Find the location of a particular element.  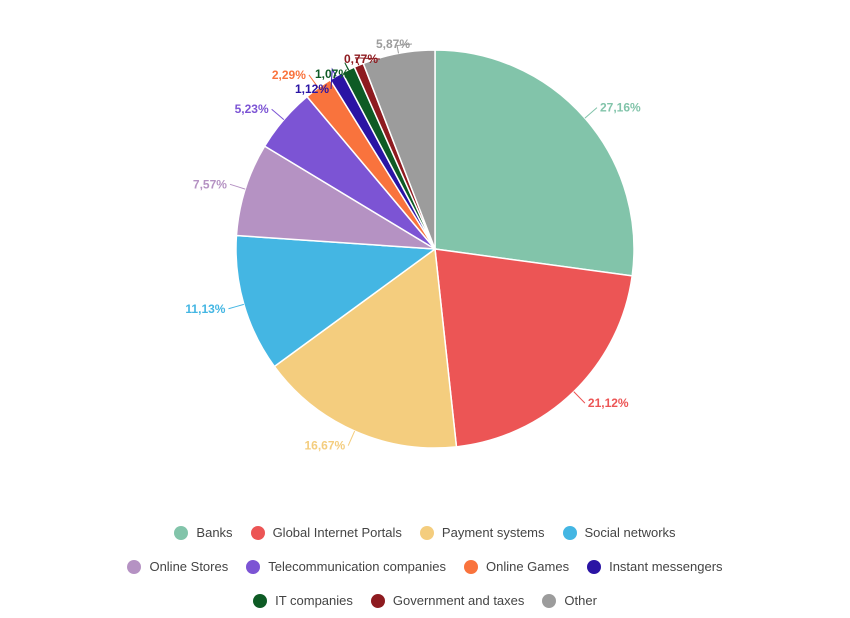

legend-label: Other is located at coordinates (580, 600).